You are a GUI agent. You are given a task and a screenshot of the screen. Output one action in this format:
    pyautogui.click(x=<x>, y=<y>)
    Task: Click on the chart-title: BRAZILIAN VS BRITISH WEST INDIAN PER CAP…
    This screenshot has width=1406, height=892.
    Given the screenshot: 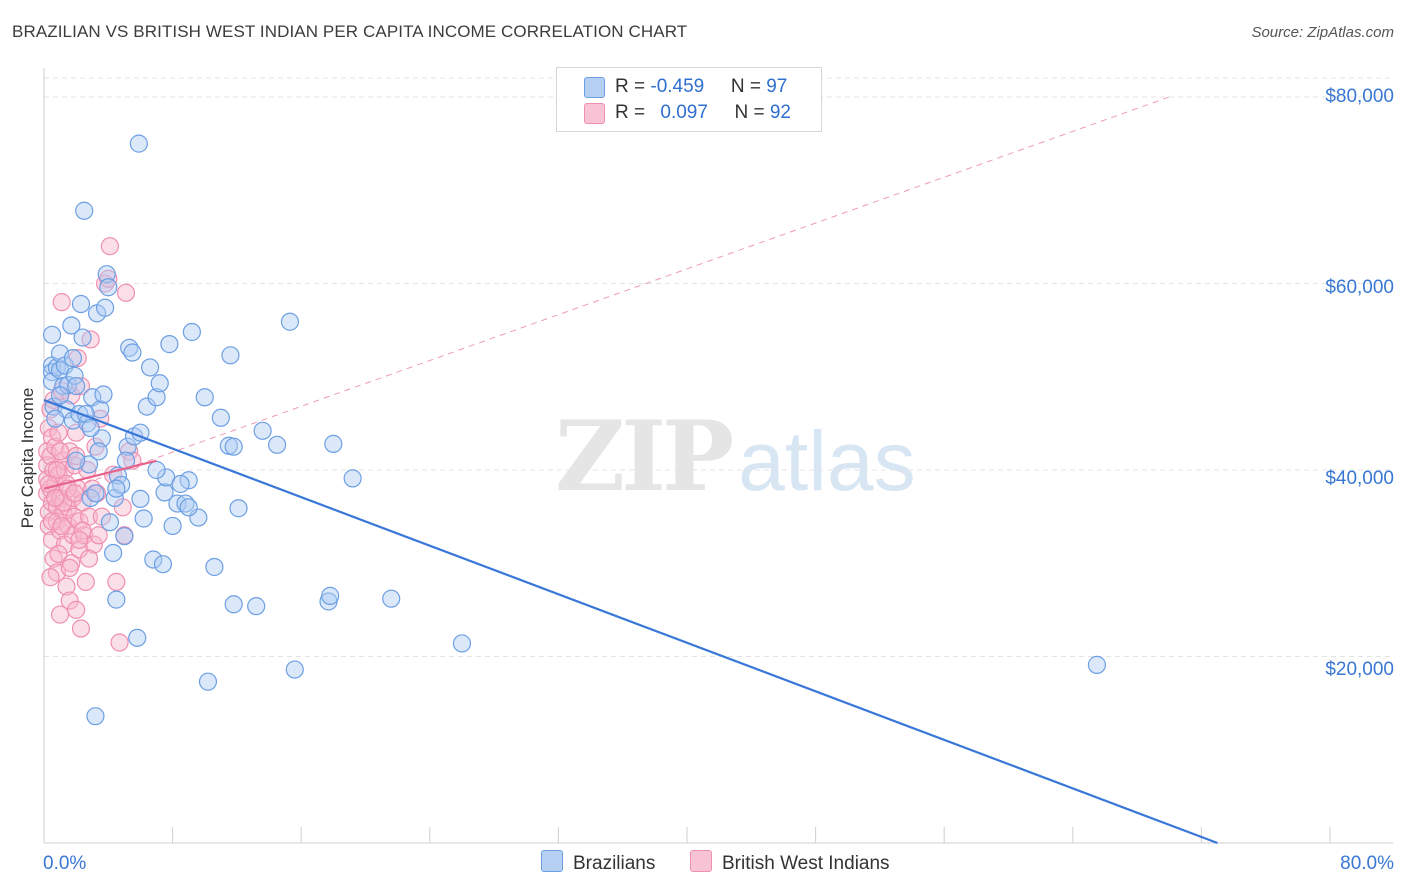 What is the action you would take?
    pyautogui.click(x=350, y=31)
    